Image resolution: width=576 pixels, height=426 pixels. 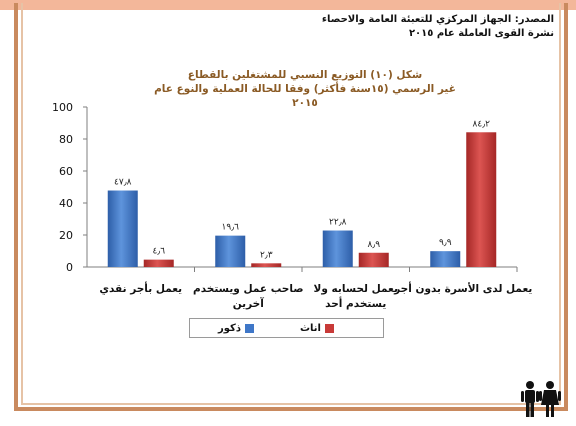 I want to click on y-tick-label: 0, so click(x=69, y=267).